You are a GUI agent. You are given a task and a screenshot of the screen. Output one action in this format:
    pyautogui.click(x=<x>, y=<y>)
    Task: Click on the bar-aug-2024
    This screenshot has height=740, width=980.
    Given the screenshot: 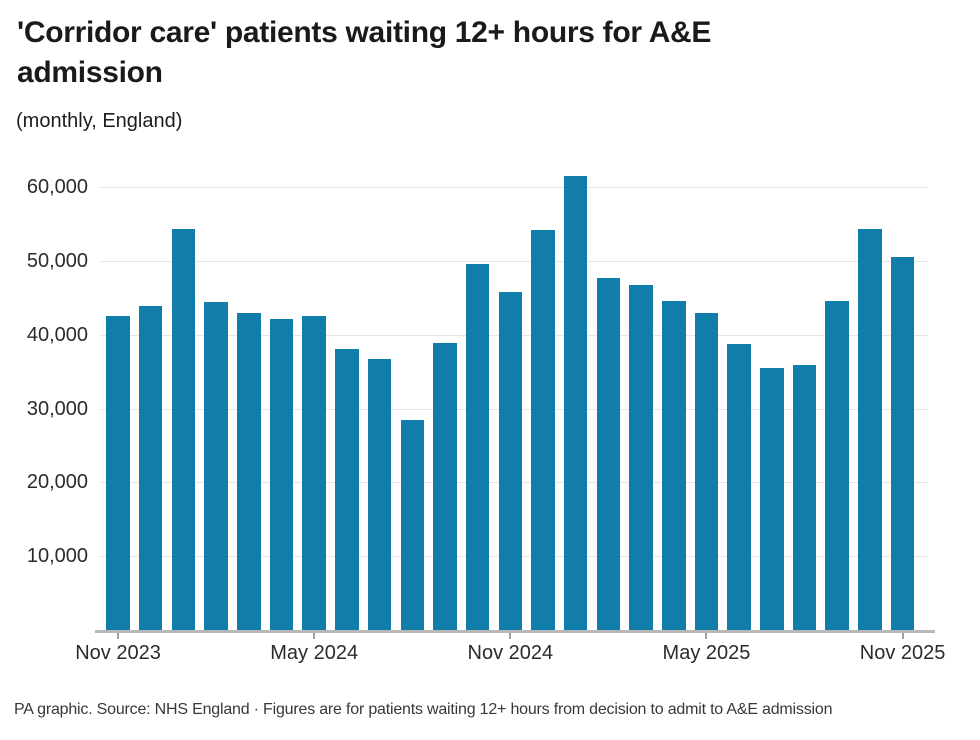 What is the action you would take?
    pyautogui.click(x=412, y=524)
    